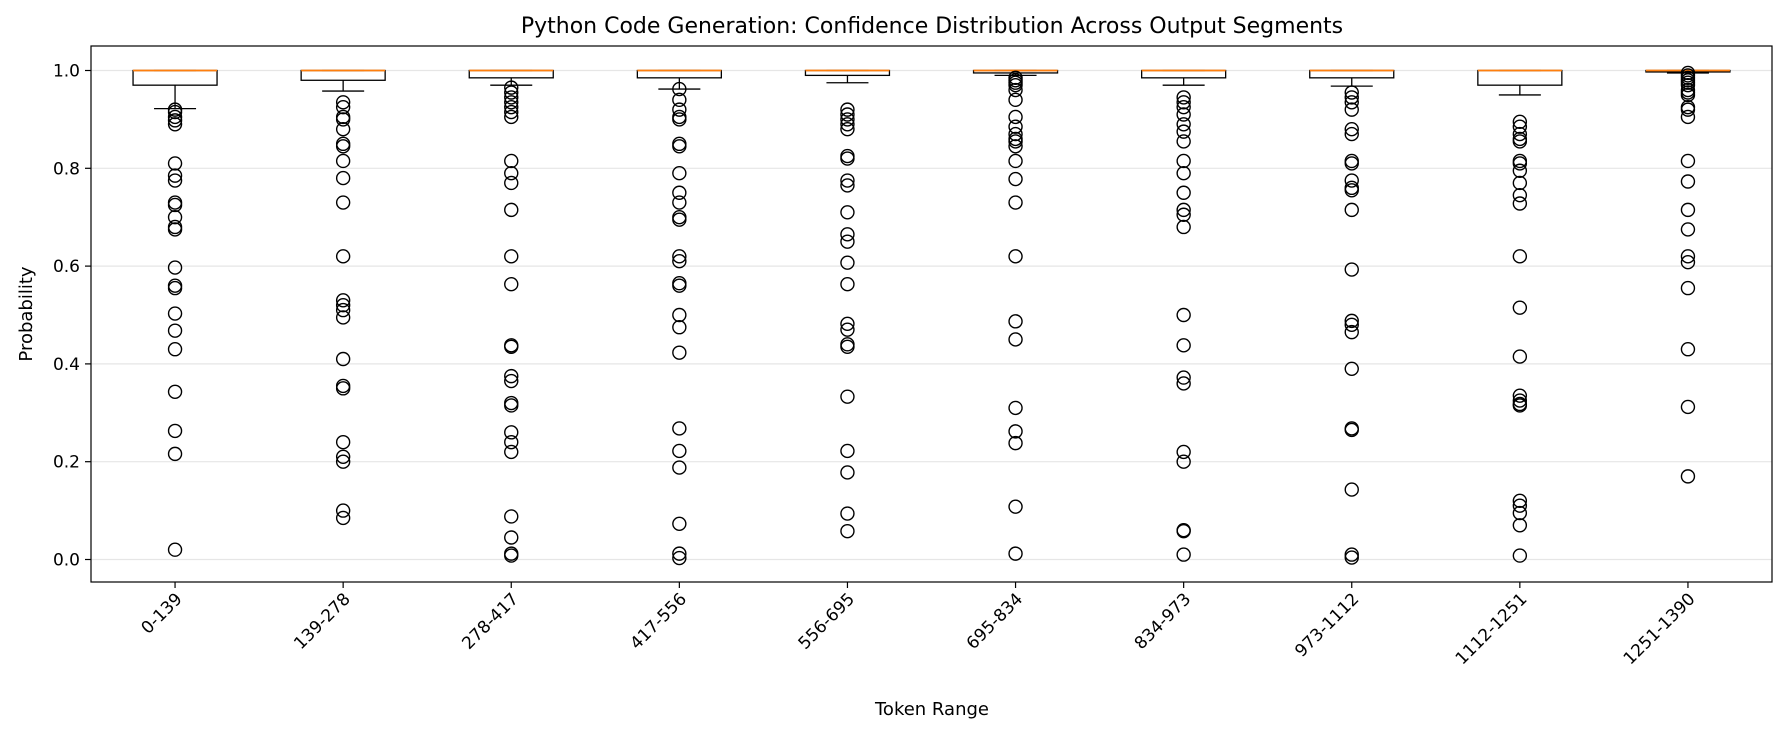  Describe the element at coordinates (1163, 621) in the screenshot. I see `x-tick-label: 834-973` at that location.